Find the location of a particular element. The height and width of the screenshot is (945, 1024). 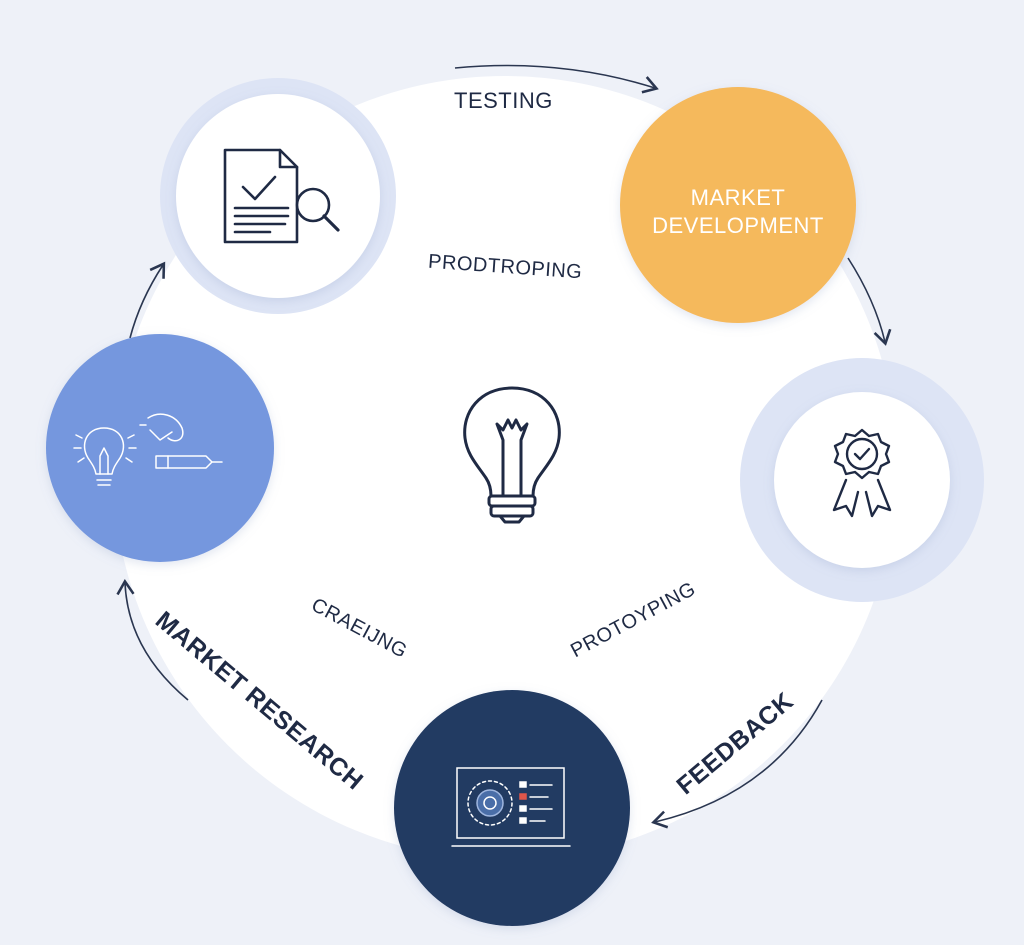

node-market-development is located at coordinates (738, 205).